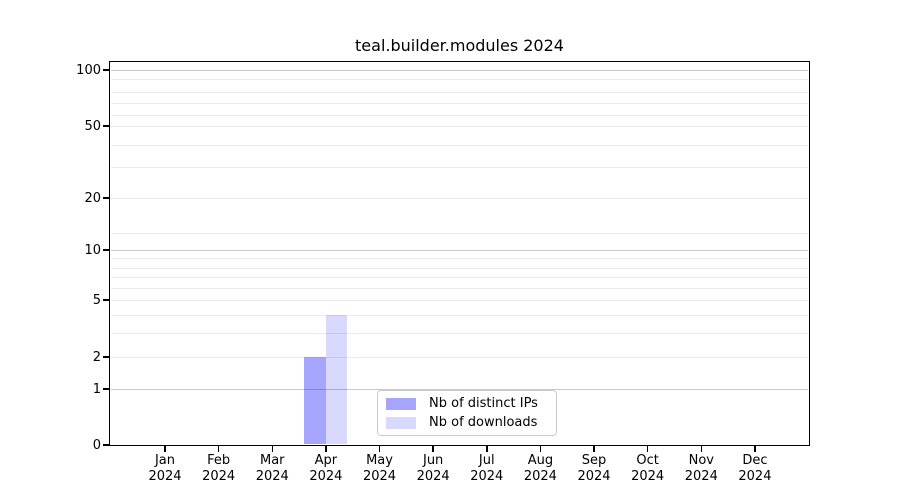  What do you see at coordinates (92, 198) in the screenshot?
I see `y-tick-label: 20` at bounding box center [92, 198].